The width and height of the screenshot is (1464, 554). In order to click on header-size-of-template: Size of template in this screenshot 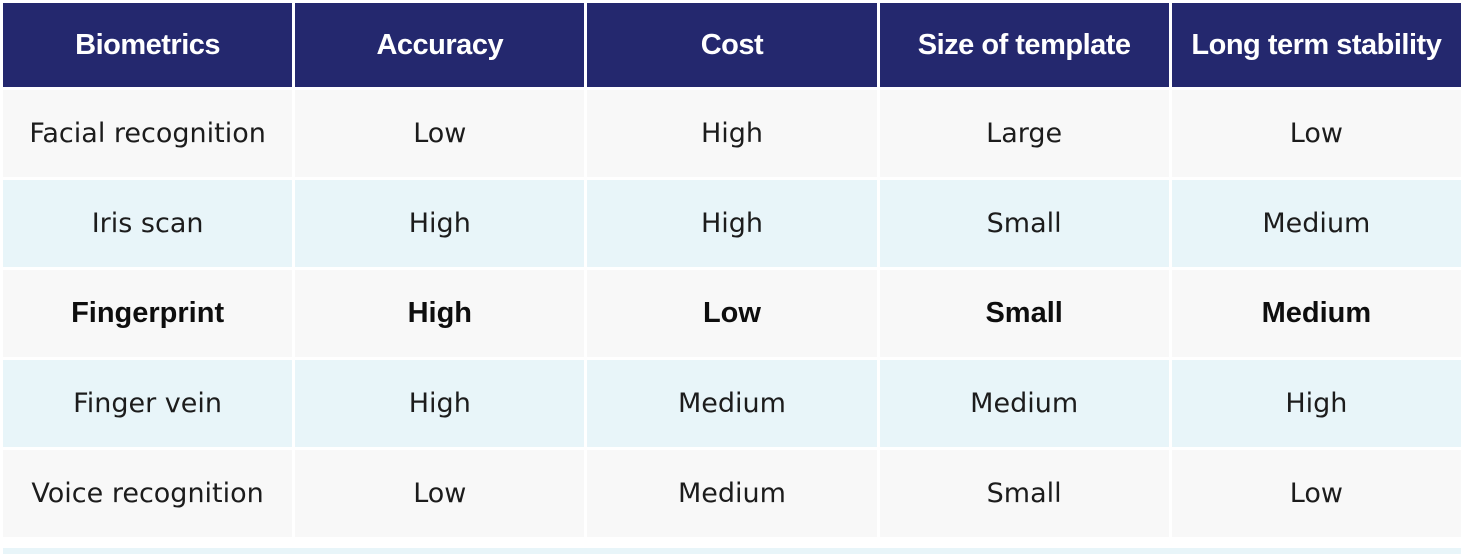, I will do `click(1024, 45)`.